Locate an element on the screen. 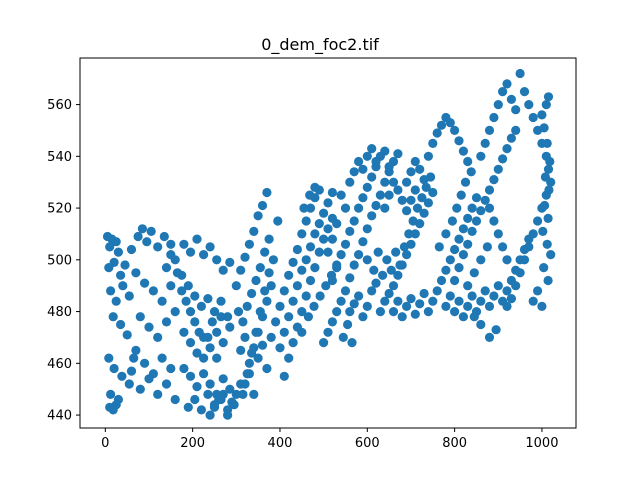 Image resolution: width=640 pixels, height=480 pixels. y-tick-label: 460 is located at coordinates (59, 364).